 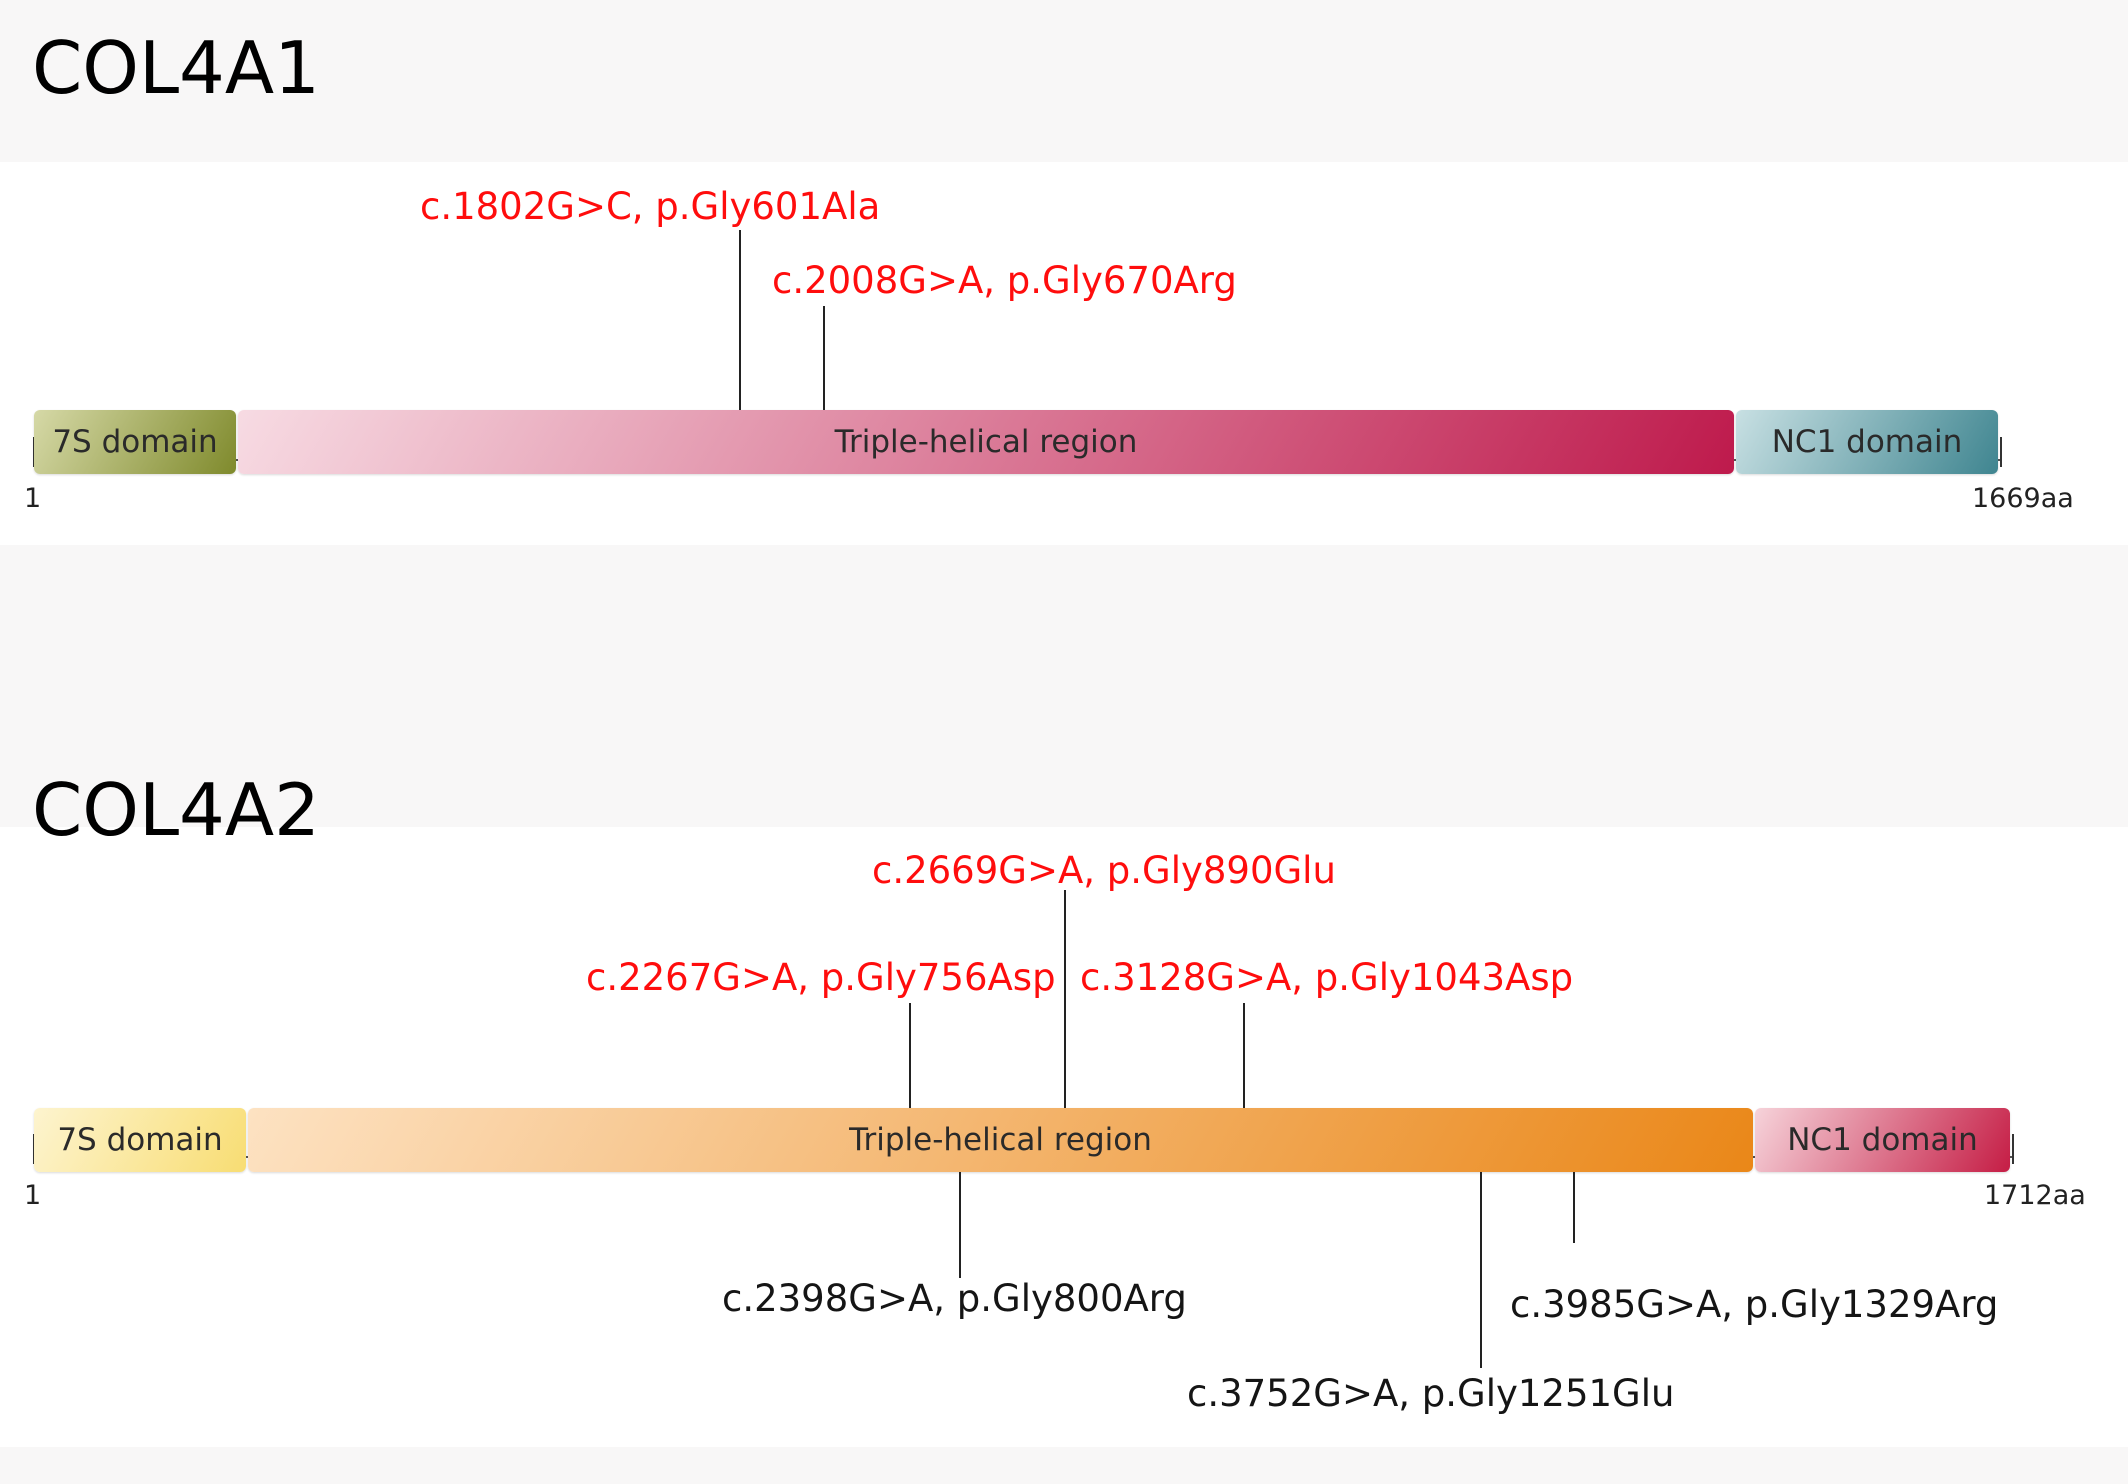 I want to click on col4a2-mutation-label: c.2398G>A, p.Gly800Arg, so click(x=954, y=1298).